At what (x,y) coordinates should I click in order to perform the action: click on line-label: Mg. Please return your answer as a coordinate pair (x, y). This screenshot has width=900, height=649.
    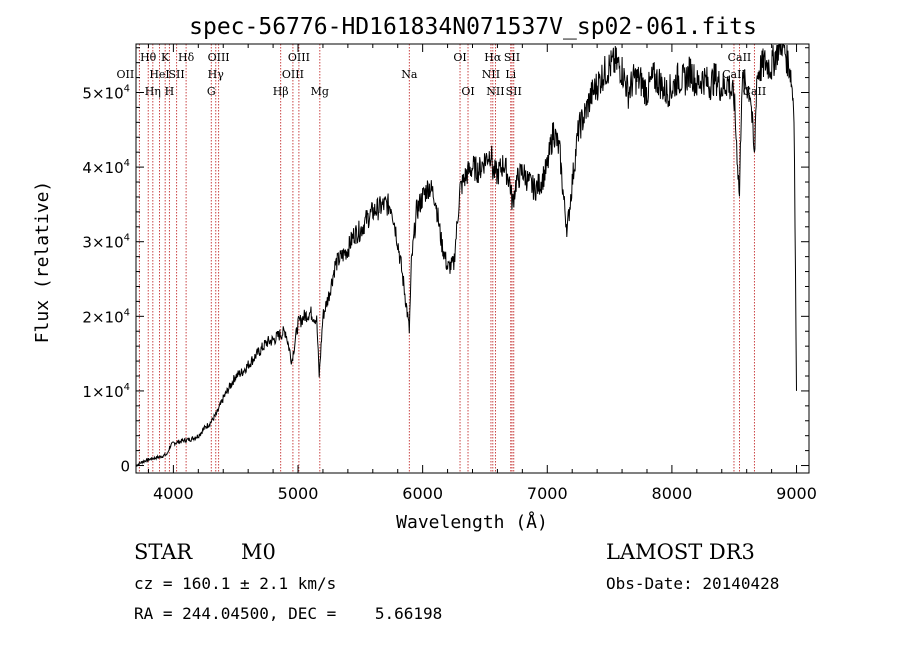
    Looking at the image, I should click on (320, 91).